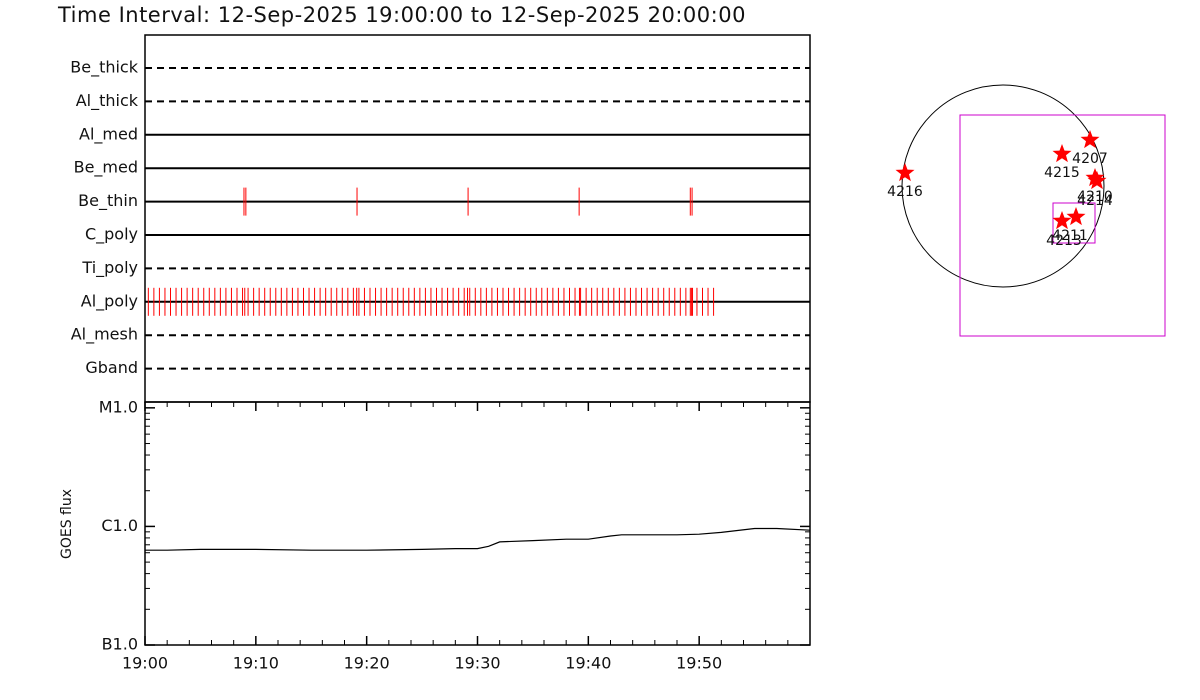 This screenshot has width=1200, height=700. I want to click on fov-box, so click(1062, 225).